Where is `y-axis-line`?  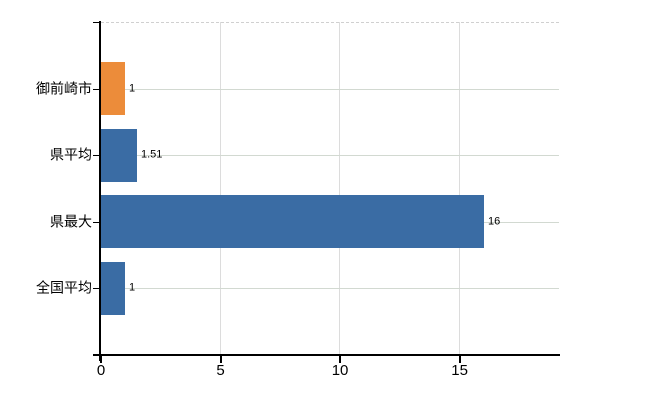 y-axis-line is located at coordinates (100, 191).